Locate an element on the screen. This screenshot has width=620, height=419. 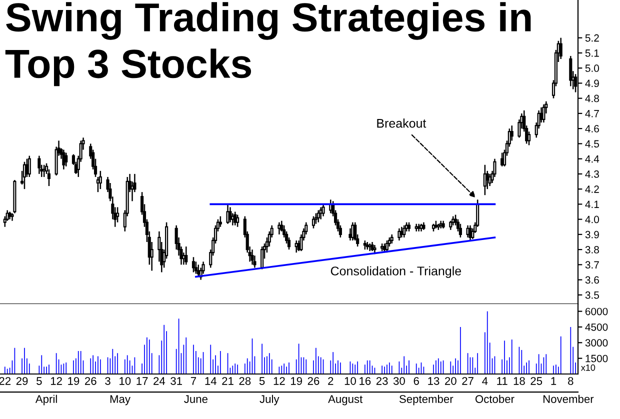
y-tick-label: 5.0 is located at coordinates (592, 68).